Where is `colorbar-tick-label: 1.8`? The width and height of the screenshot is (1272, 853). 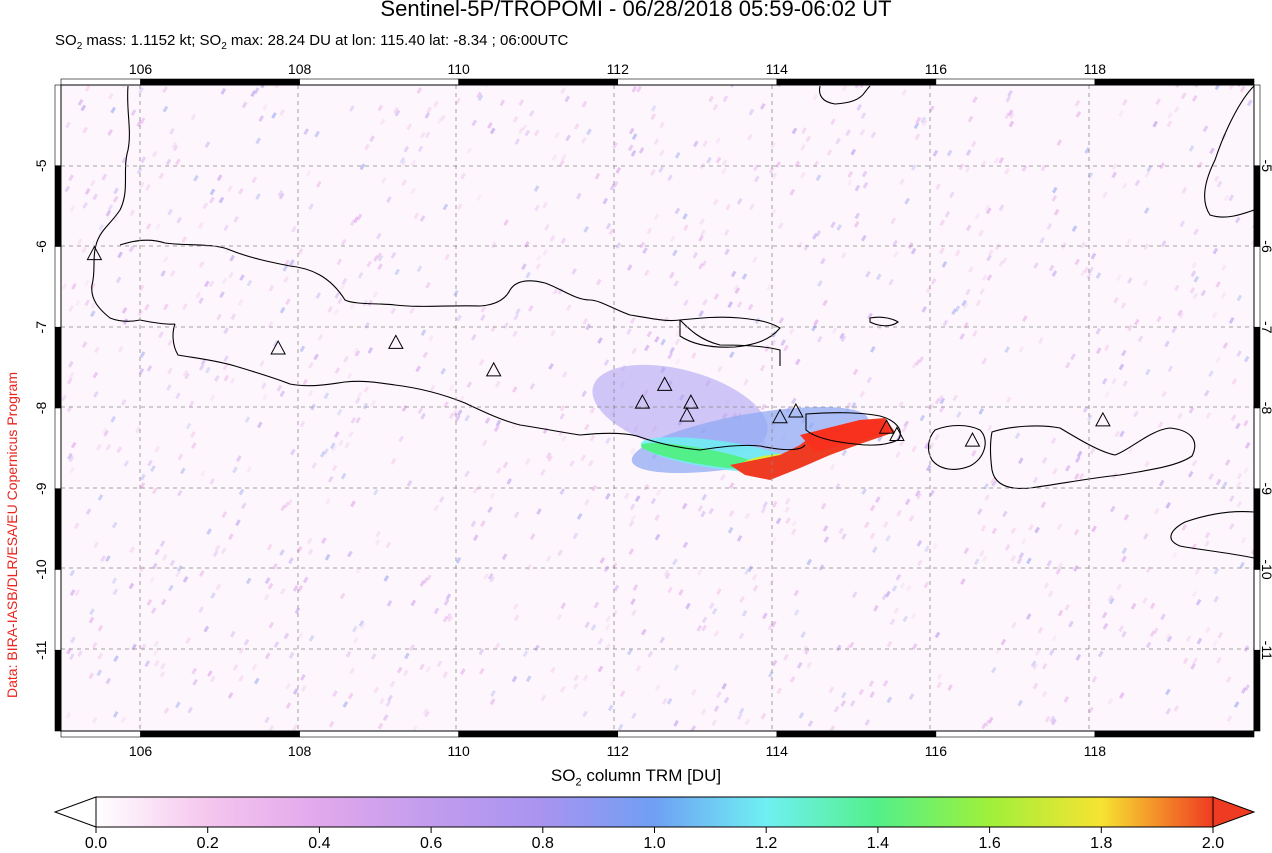 colorbar-tick-label: 1.8 is located at coordinates (1101, 843).